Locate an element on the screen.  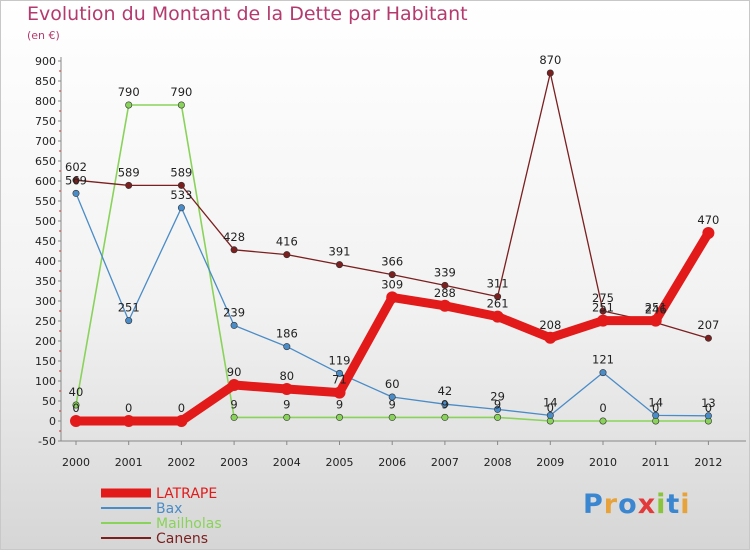
data-label-bax: 239 is located at coordinates (234, 312).